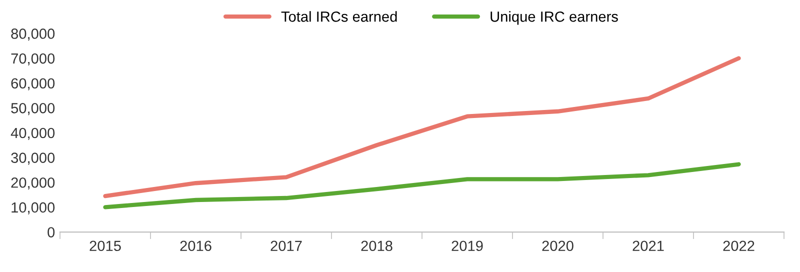 This screenshot has height=272, width=800. Describe the element at coordinates (33, 84) in the screenshot. I see `y-tick-label: 60,000` at that location.